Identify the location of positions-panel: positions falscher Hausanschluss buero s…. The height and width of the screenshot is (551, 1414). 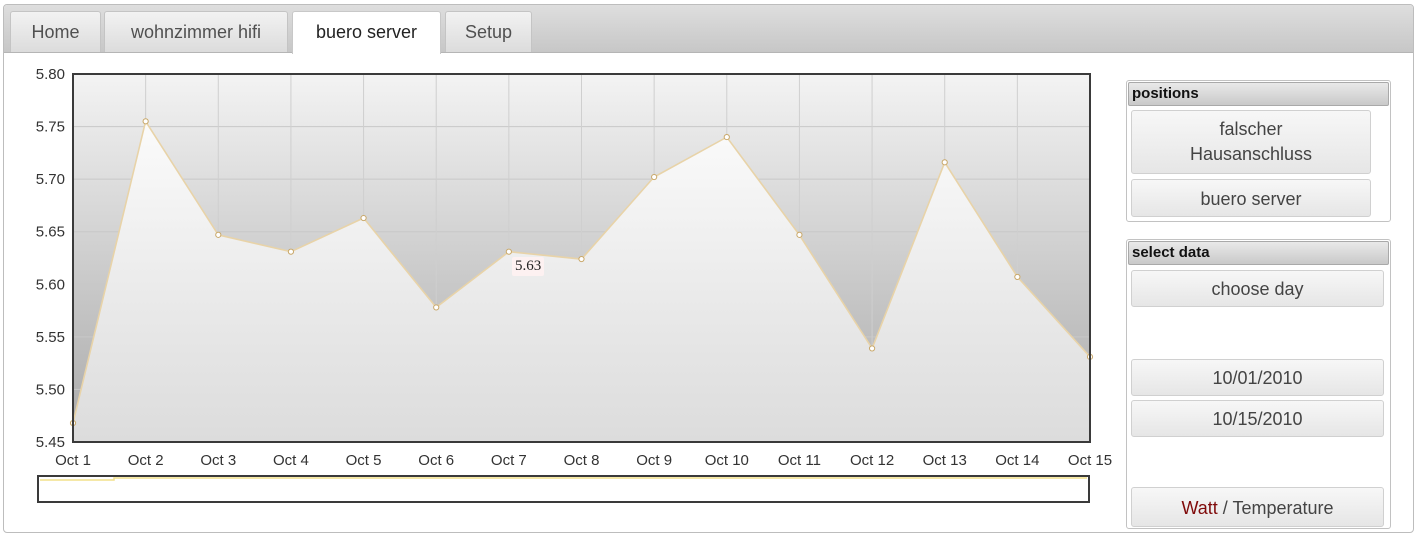
(1258, 151).